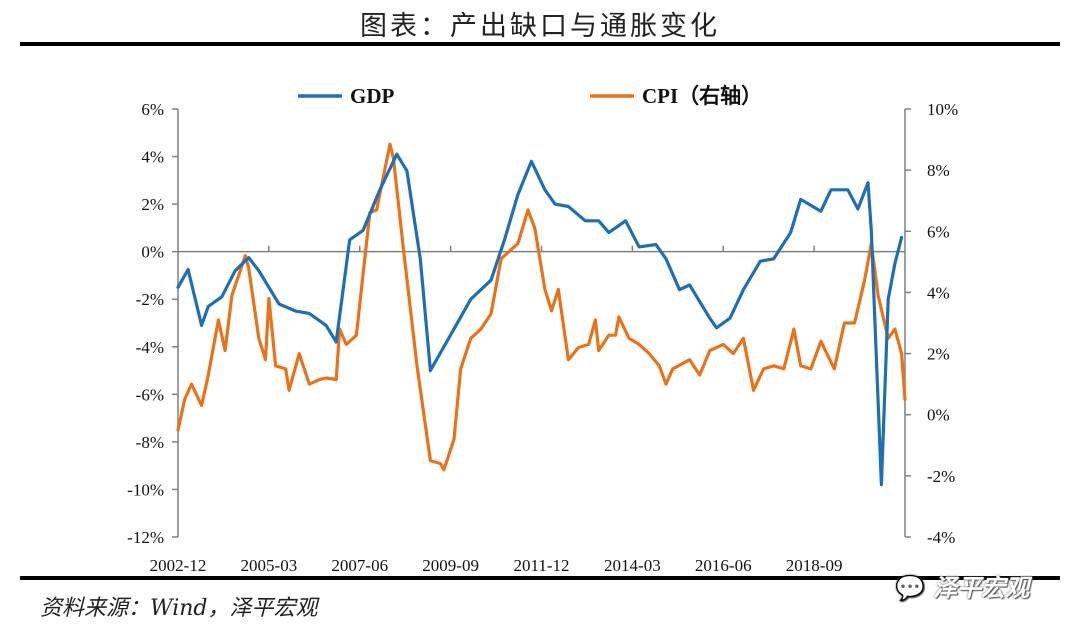 The width and height of the screenshot is (1080, 632). I want to click on top-rule, so click(540, 44).